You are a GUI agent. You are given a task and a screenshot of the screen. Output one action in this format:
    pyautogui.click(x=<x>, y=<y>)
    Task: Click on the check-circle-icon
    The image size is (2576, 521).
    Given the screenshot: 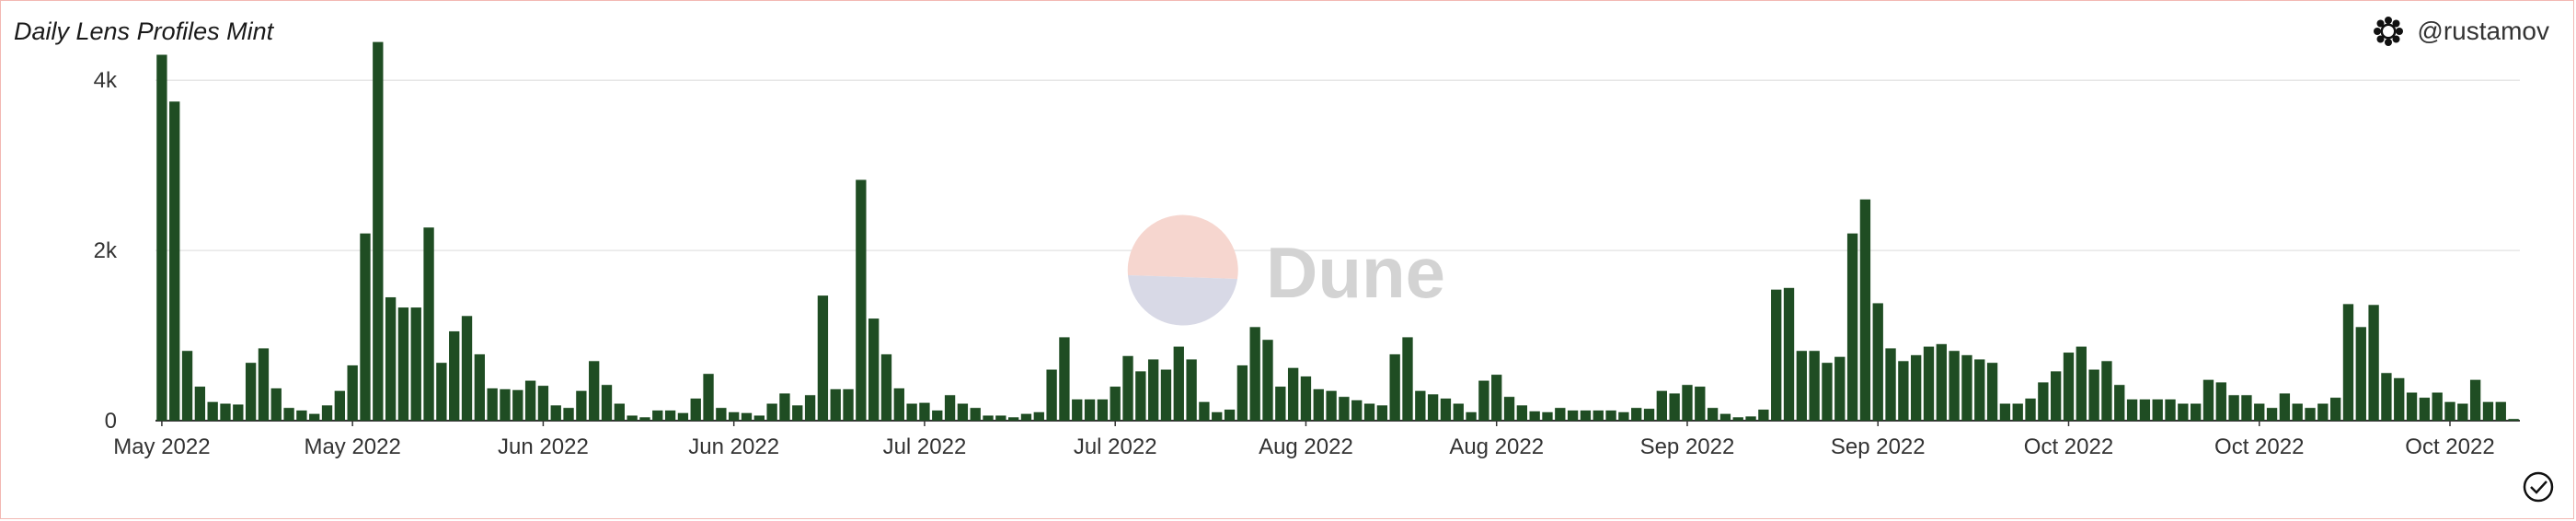 What is the action you would take?
    pyautogui.click(x=2538, y=487)
    